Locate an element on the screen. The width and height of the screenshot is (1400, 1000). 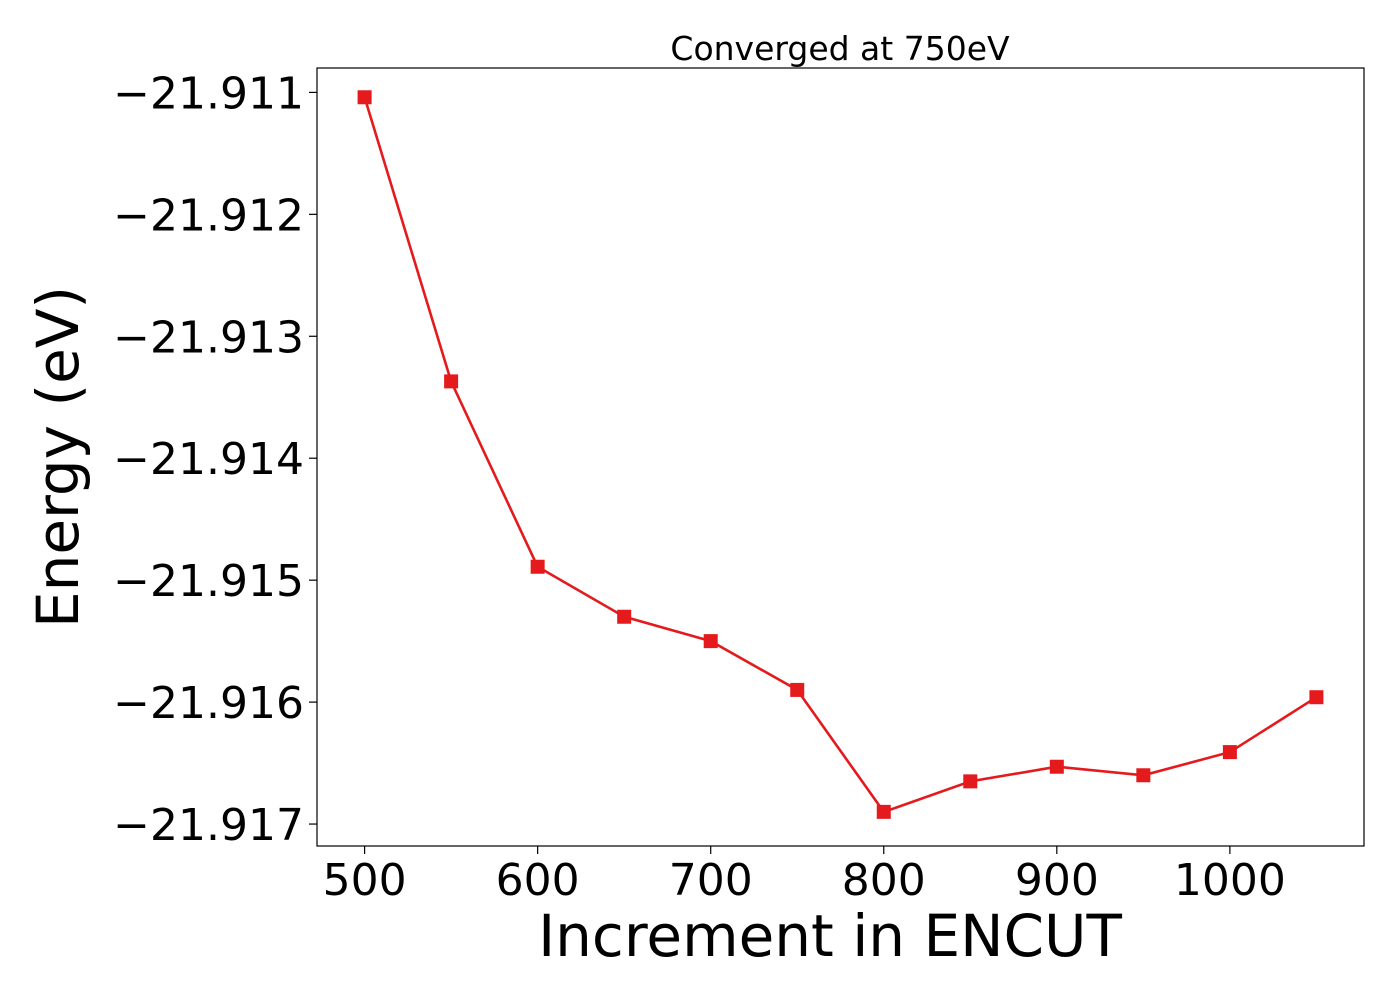
y-tick-label: −21.916 is located at coordinates (208, 703).